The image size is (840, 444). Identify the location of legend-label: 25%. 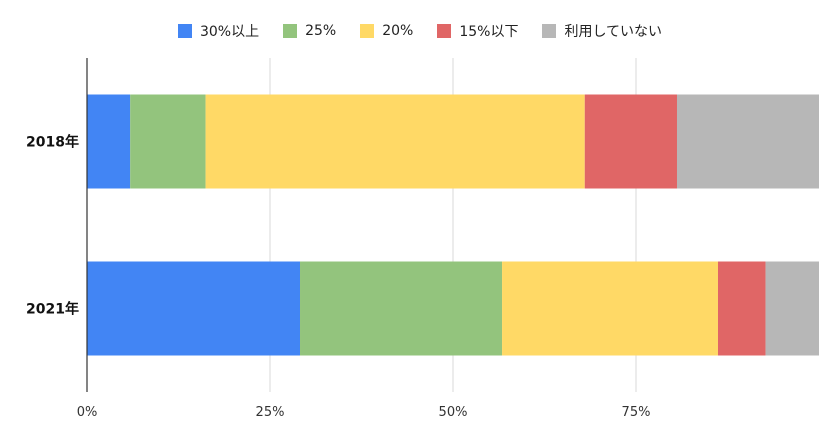
(321, 31).